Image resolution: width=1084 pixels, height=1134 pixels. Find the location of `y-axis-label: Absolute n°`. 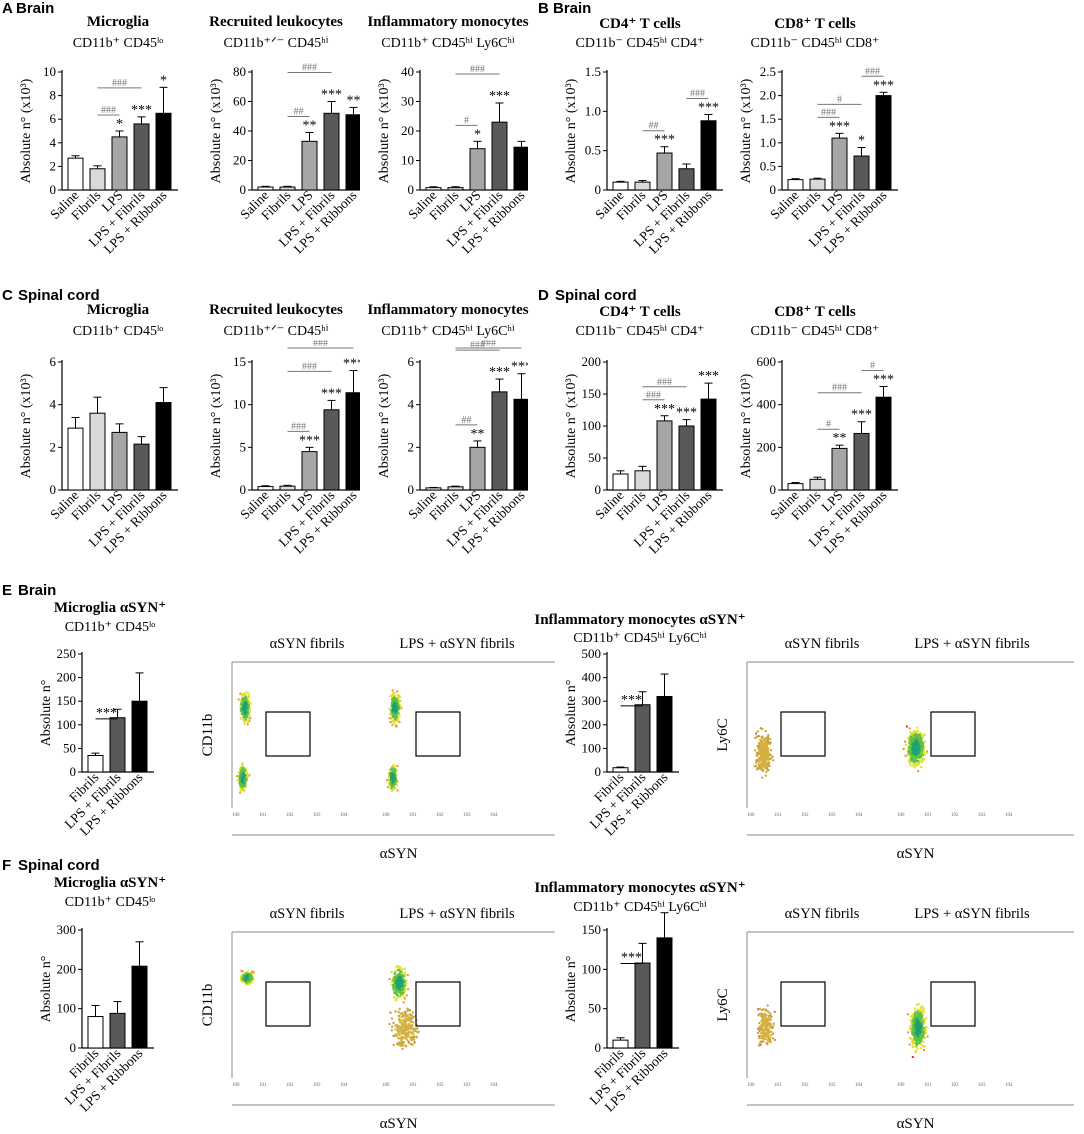

y-axis-label: Absolute n° is located at coordinates (572, 713).